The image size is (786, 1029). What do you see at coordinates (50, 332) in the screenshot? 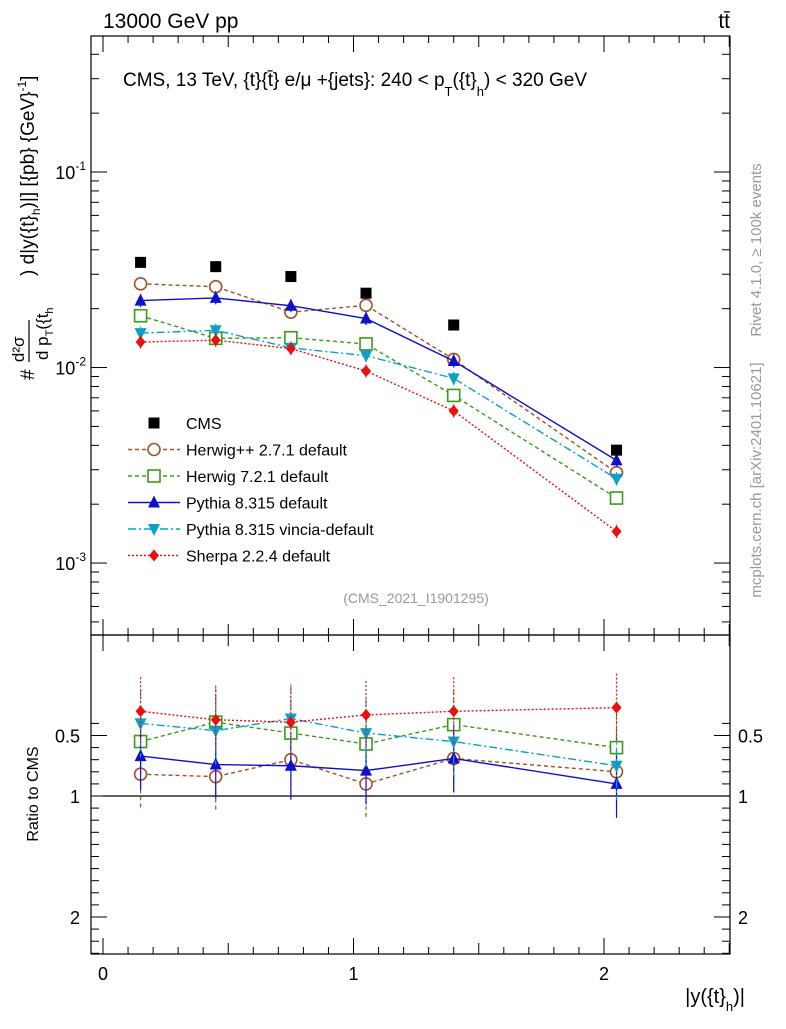
I see `ylabel-sub-T: T` at bounding box center [50, 332].